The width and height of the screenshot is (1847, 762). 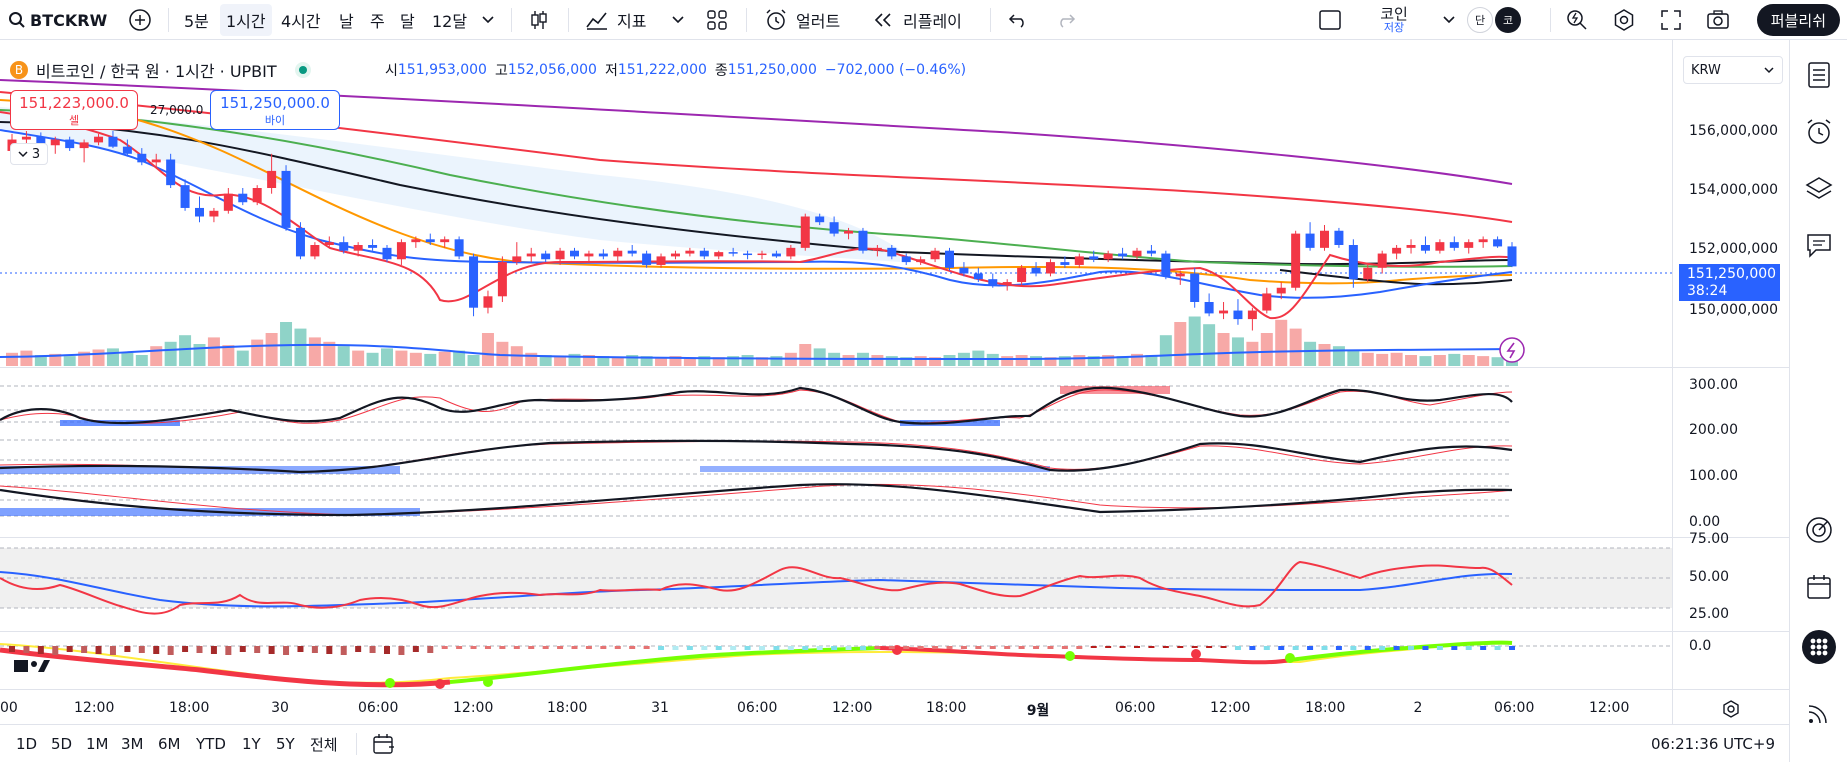 What do you see at coordinates (1819, 530) in the screenshot?
I see `ideas-button` at bounding box center [1819, 530].